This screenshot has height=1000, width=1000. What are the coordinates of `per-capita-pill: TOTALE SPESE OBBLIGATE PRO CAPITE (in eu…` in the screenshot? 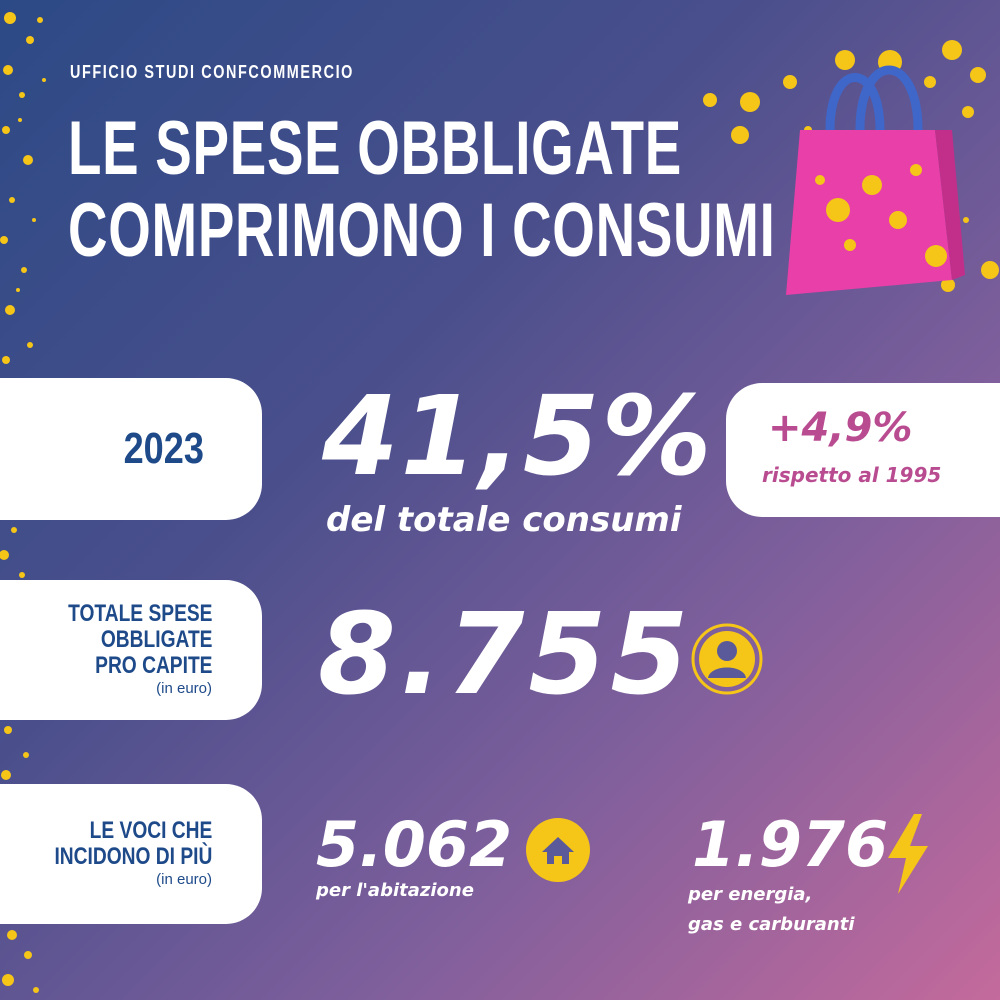 It's located at (131, 650).